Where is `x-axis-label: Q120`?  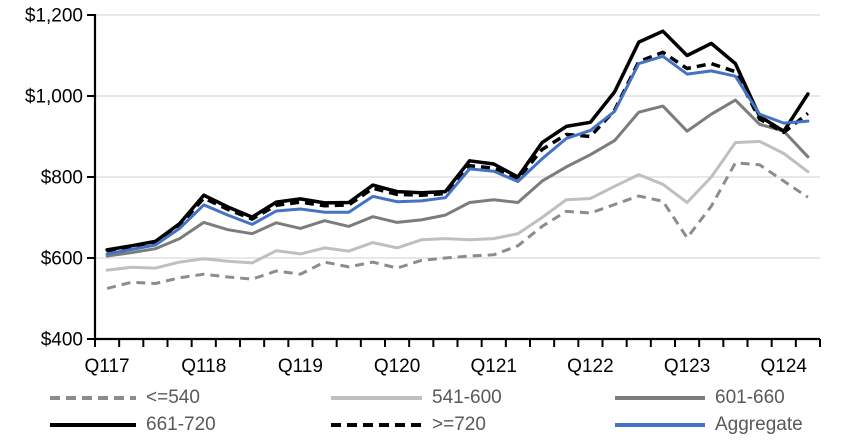
x-axis-label: Q120 is located at coordinates (397, 366).